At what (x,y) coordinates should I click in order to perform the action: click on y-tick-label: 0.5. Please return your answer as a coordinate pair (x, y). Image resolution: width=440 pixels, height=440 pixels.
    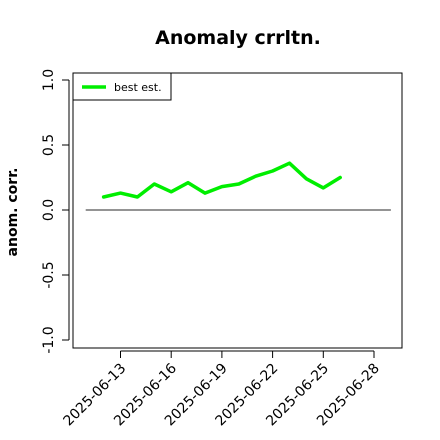
    Looking at the image, I should click on (49, 145).